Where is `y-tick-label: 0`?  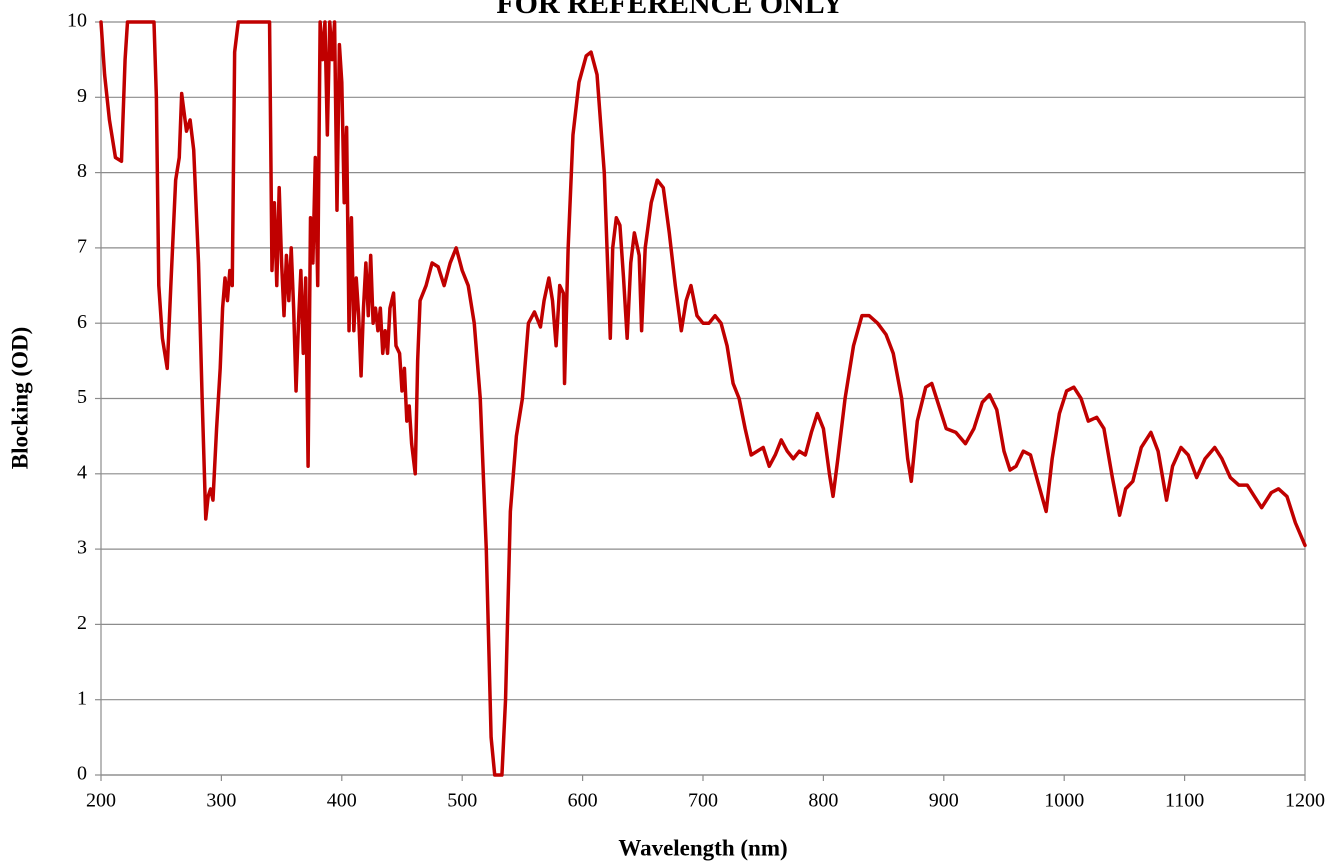 y-tick-label: 0 is located at coordinates (82, 774).